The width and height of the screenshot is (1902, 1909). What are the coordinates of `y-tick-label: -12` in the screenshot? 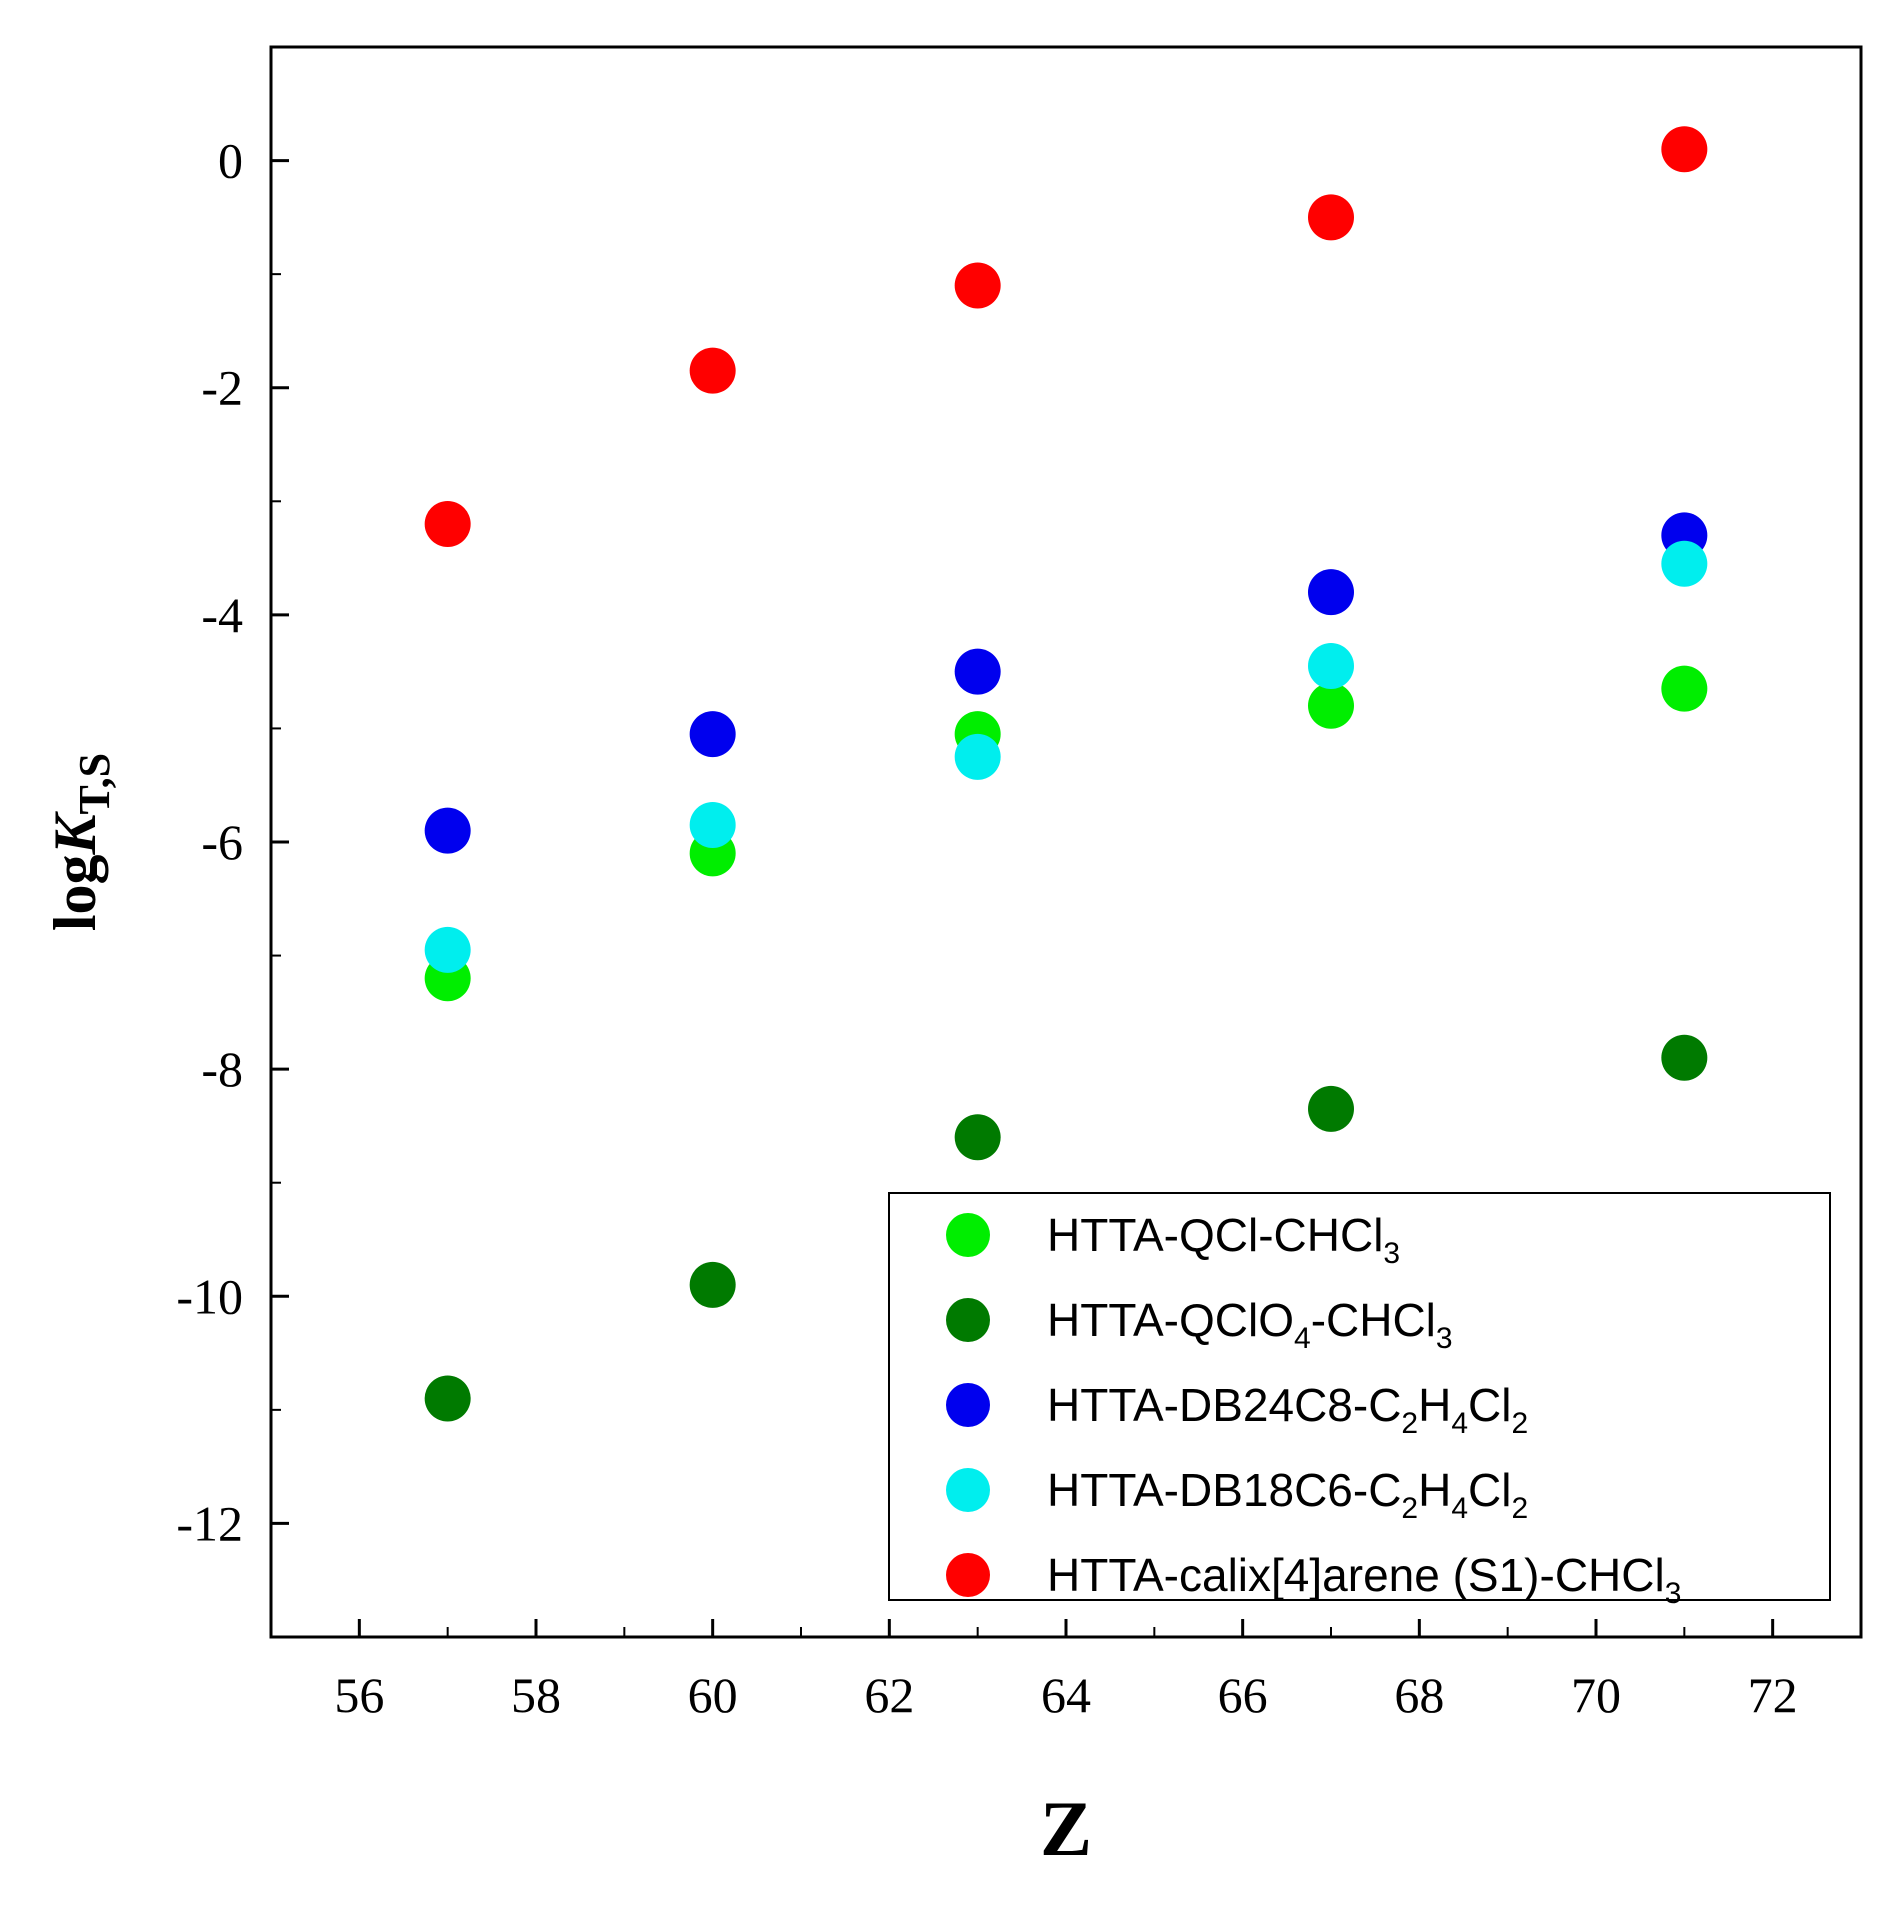 It's located at (209, 1523).